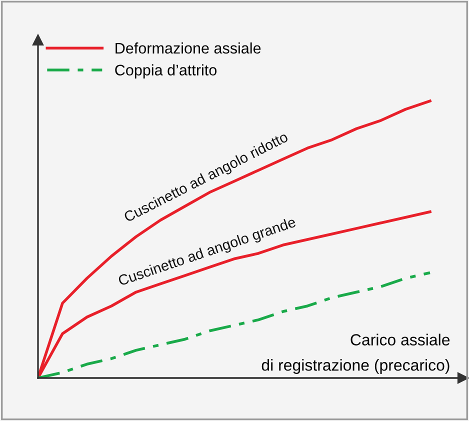  What do you see at coordinates (166, 71) in the screenshot?
I see `legend-label: Coppia d’attrito` at bounding box center [166, 71].